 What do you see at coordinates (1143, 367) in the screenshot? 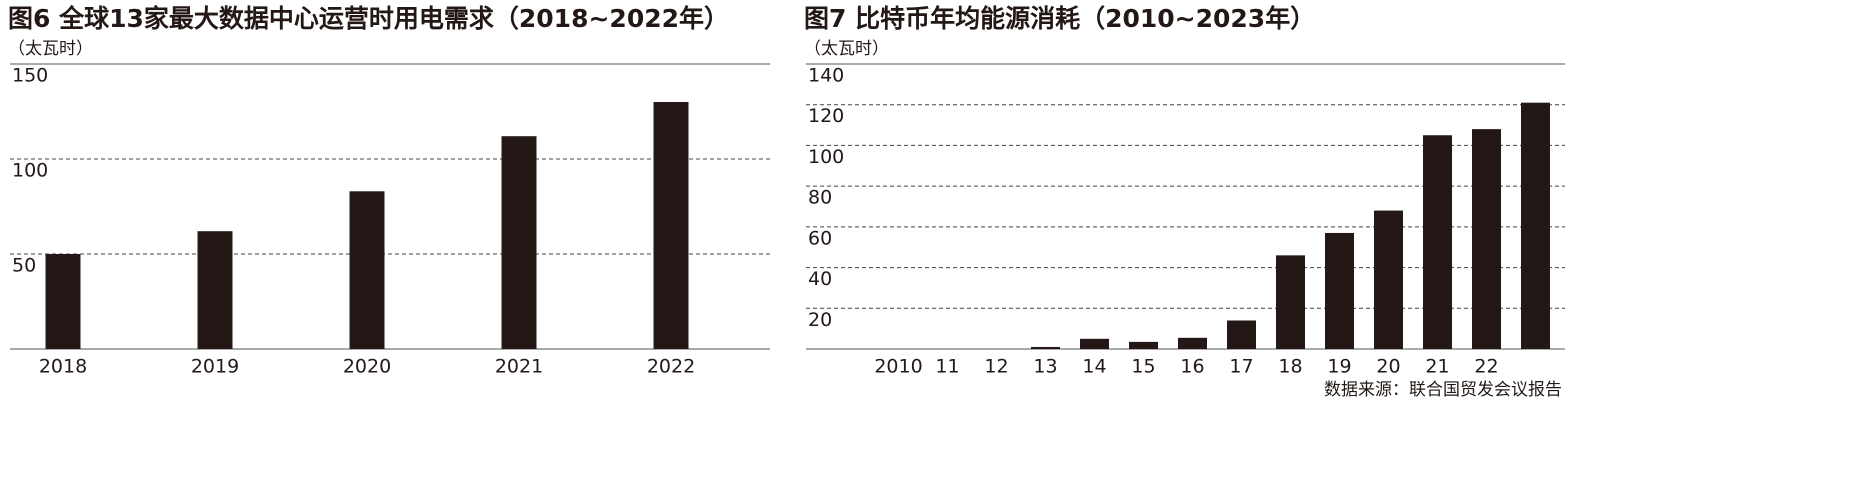
I see `x-tick-label: 15` at bounding box center [1143, 367].